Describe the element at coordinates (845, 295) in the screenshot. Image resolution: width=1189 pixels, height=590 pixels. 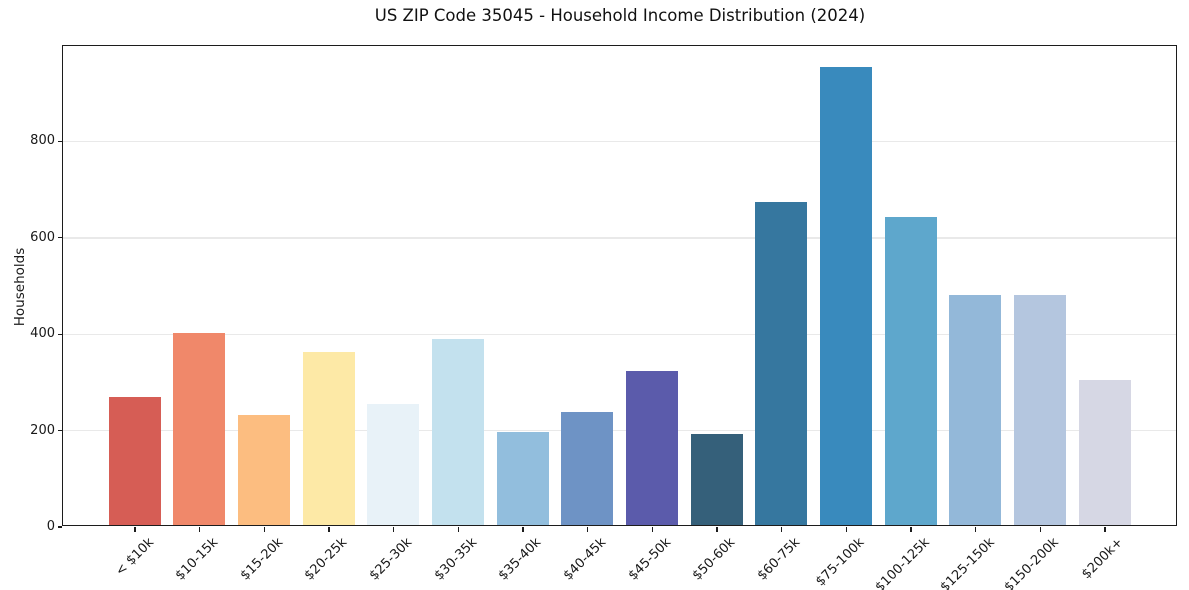
I see `bar--75-100k` at that location.